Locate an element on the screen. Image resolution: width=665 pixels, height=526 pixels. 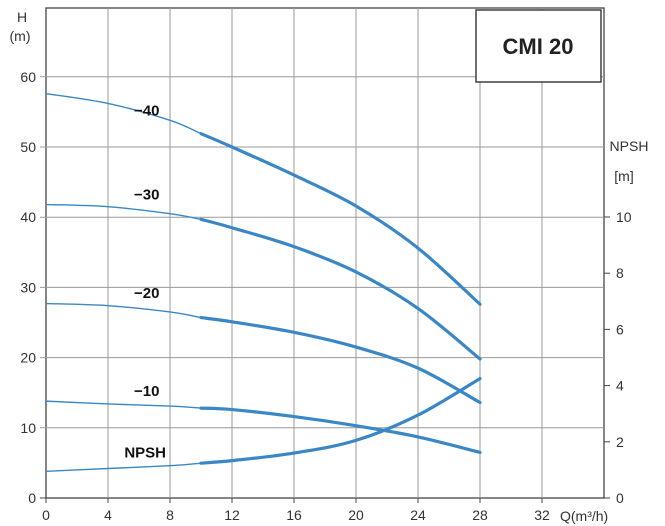
x-tick-label: 16 is located at coordinates (294, 515).